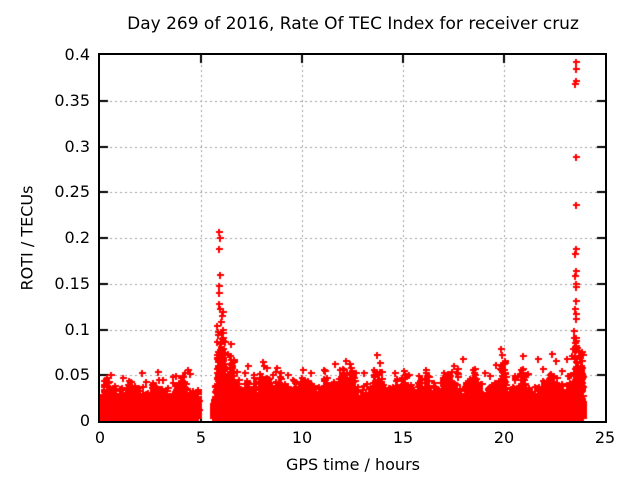 The image size is (640, 480). Describe the element at coordinates (77, 237) in the screenshot. I see `y-tick-label: 0.2` at that location.